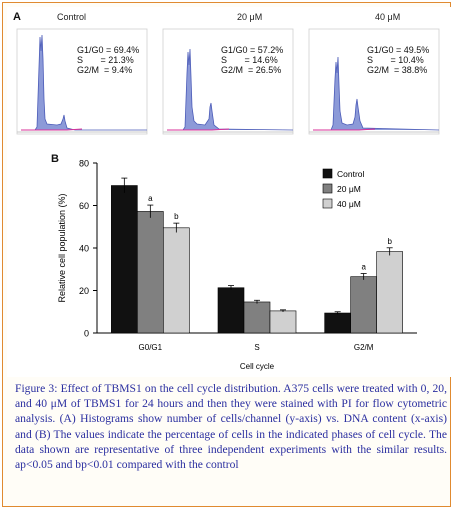 The width and height of the screenshot is (456, 512). What do you see at coordinates (364, 347) in the screenshot?
I see `x-tick-label: G2/M` at bounding box center [364, 347].